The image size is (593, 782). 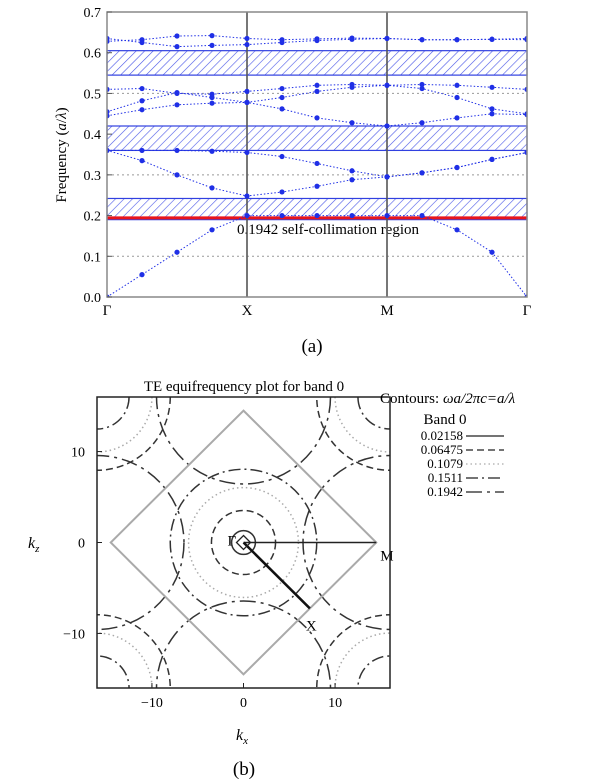 I want to click on y-tick-label: 0.6, so click(x=93, y=54).